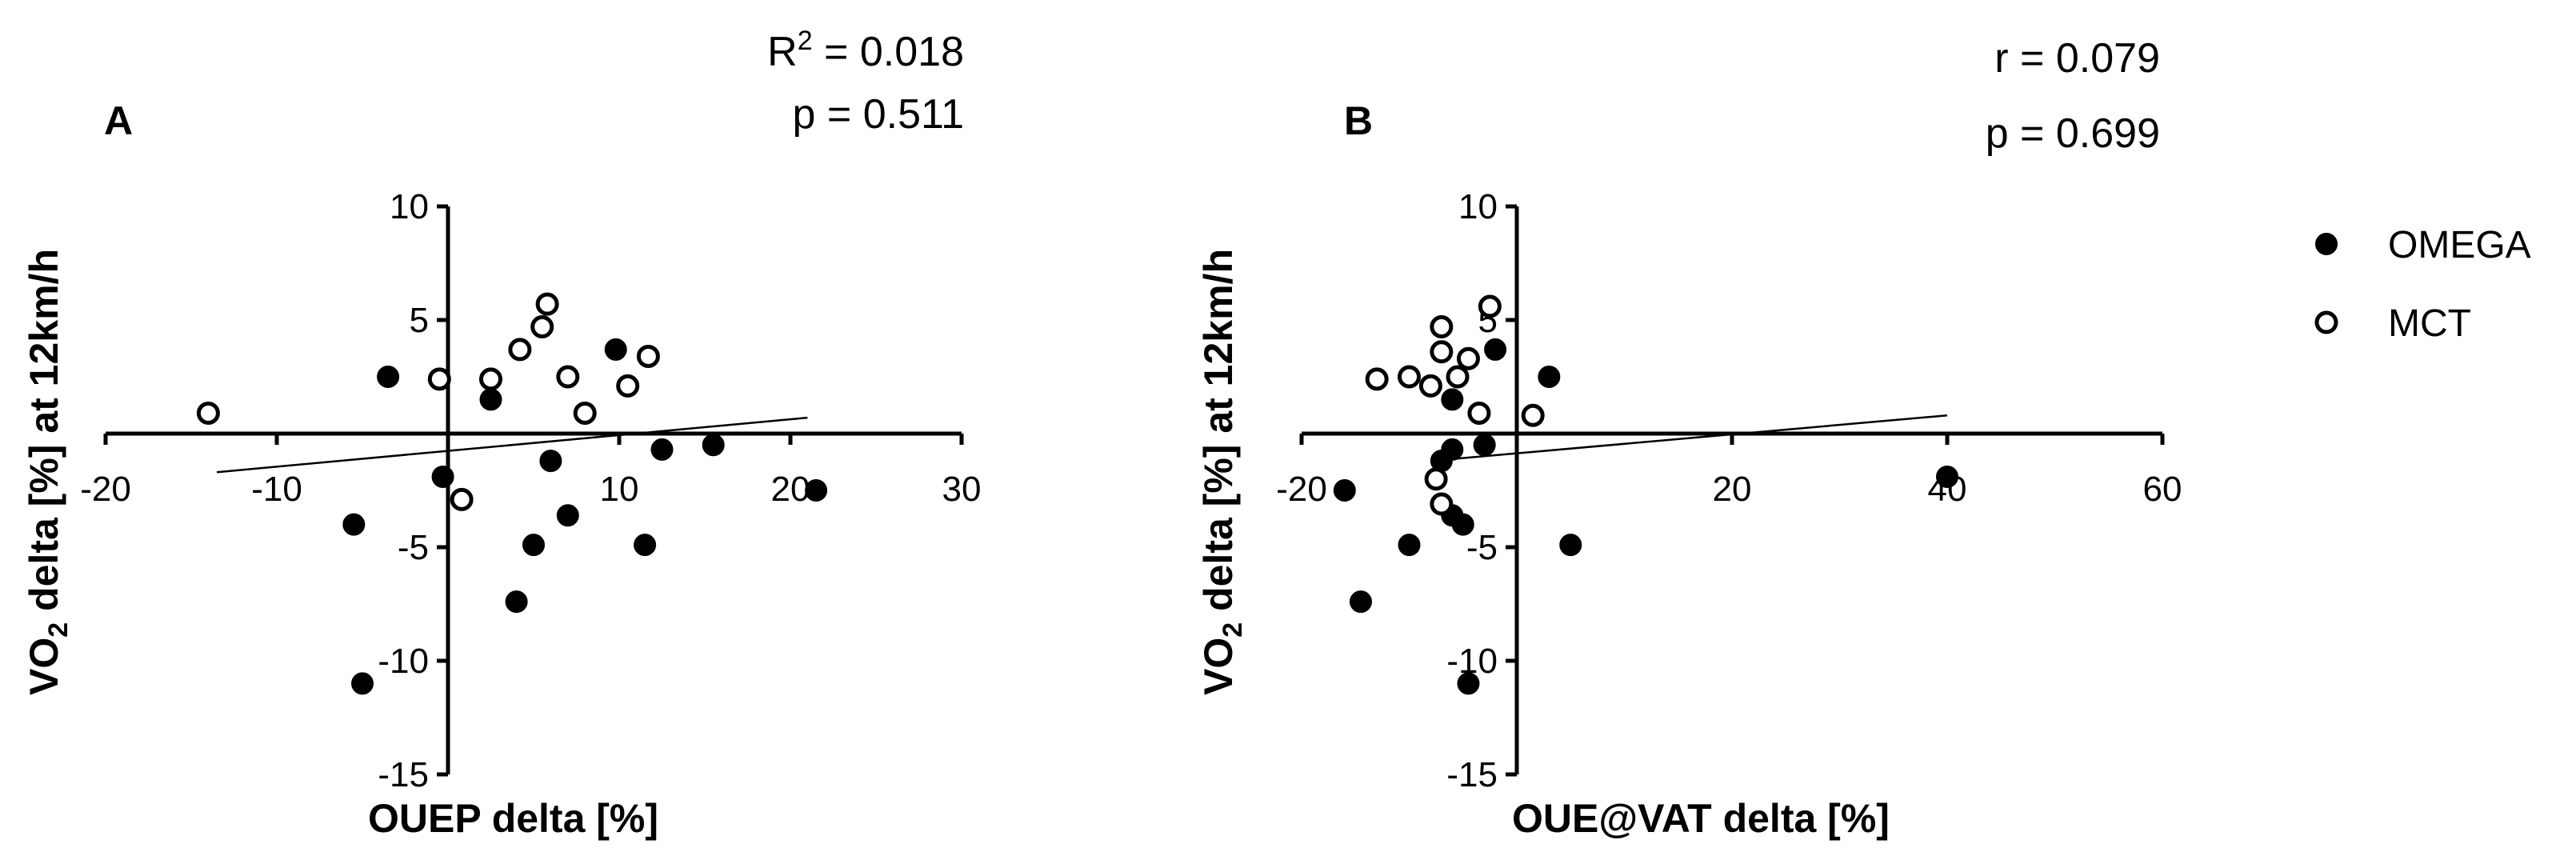 The image size is (2576, 856). I want to click on legend-marker-mct, so click(2326, 322).